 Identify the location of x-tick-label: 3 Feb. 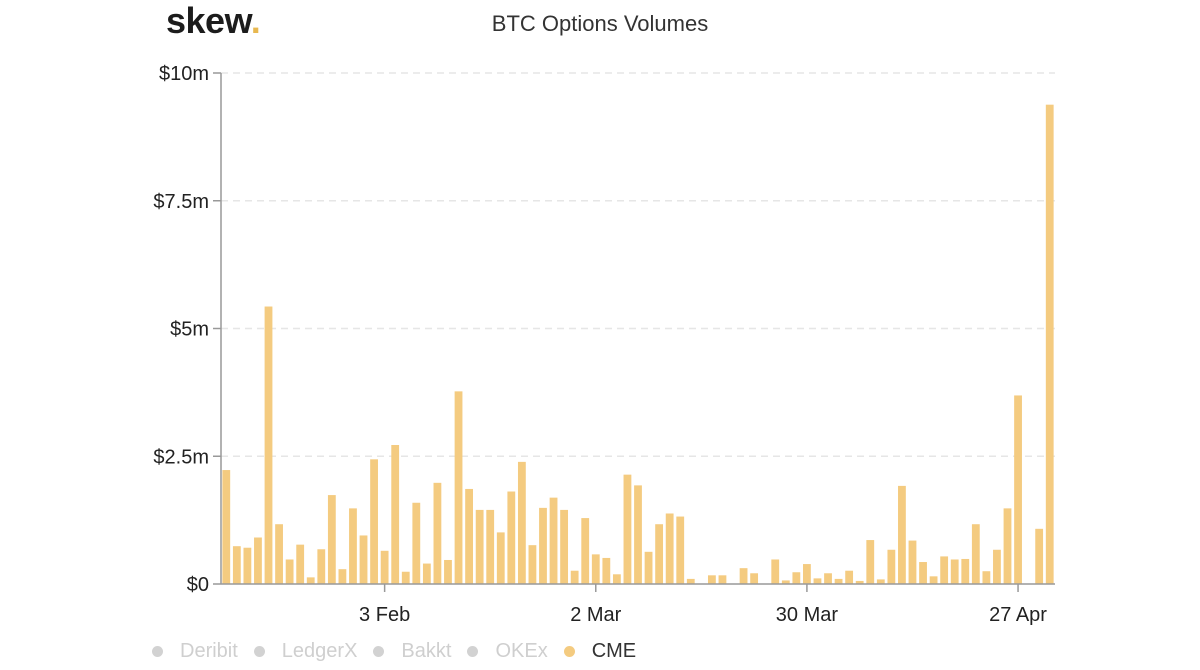
(384, 615).